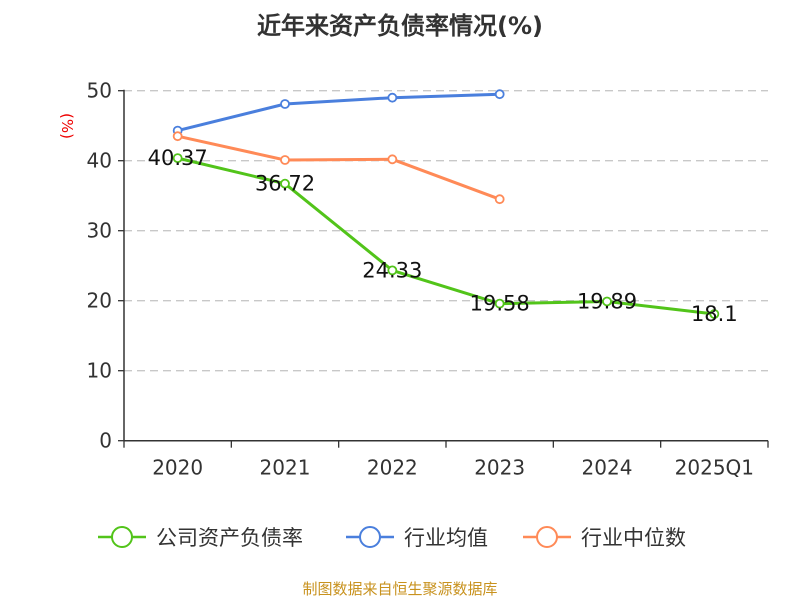 This screenshot has width=800, height=600. I want to click on data-label: 36.72, so click(285, 184).